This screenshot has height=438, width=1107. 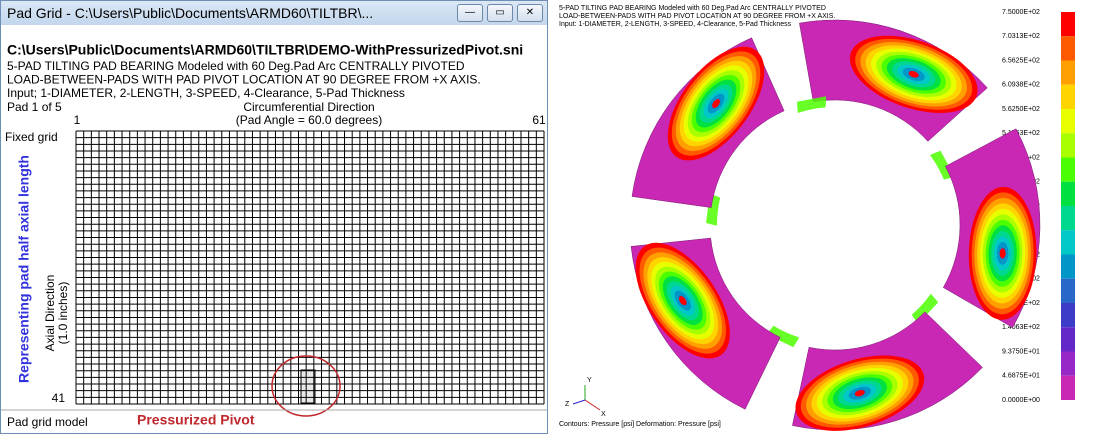 What do you see at coordinates (34, 107) in the screenshot?
I see `pad-label: Pad 1 of 5` at bounding box center [34, 107].